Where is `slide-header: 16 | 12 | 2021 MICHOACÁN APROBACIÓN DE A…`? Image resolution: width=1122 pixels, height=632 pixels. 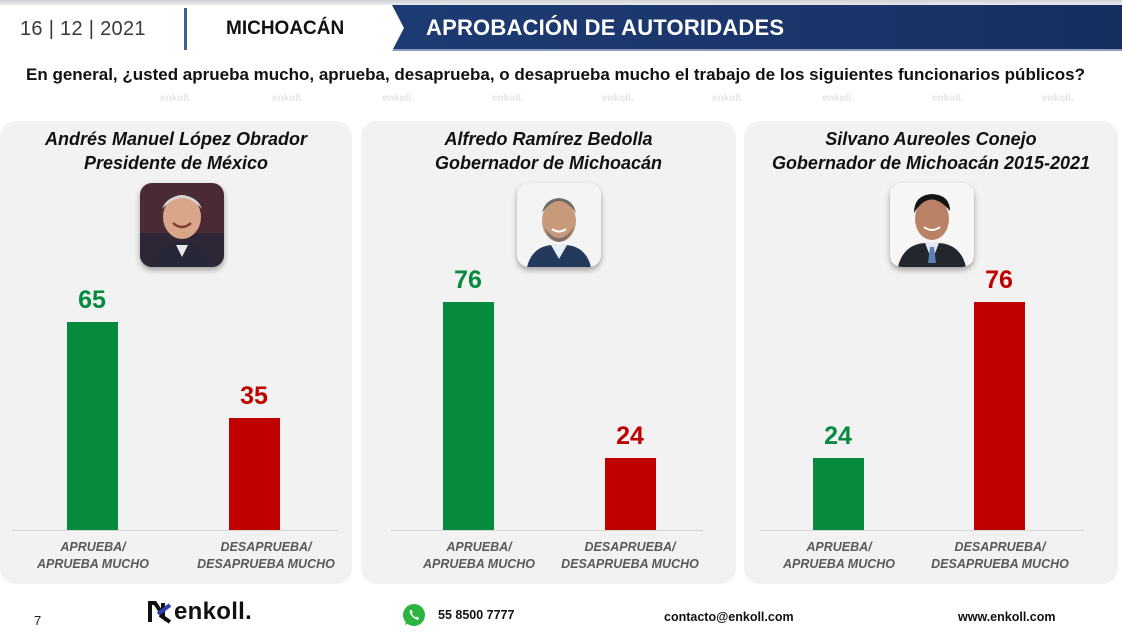 slide-header: 16 | 12 | 2021 MICHOACÁN APROBACIÓN DE A… is located at coordinates (561, 28).